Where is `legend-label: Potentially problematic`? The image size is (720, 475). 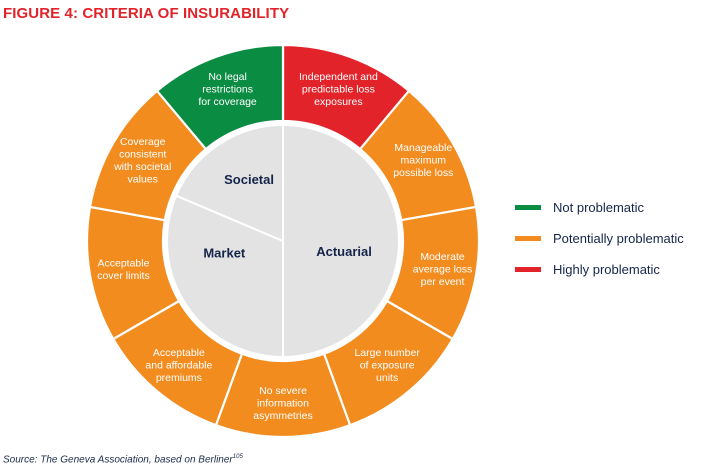
legend-label: Potentially problematic is located at coordinates (618, 238).